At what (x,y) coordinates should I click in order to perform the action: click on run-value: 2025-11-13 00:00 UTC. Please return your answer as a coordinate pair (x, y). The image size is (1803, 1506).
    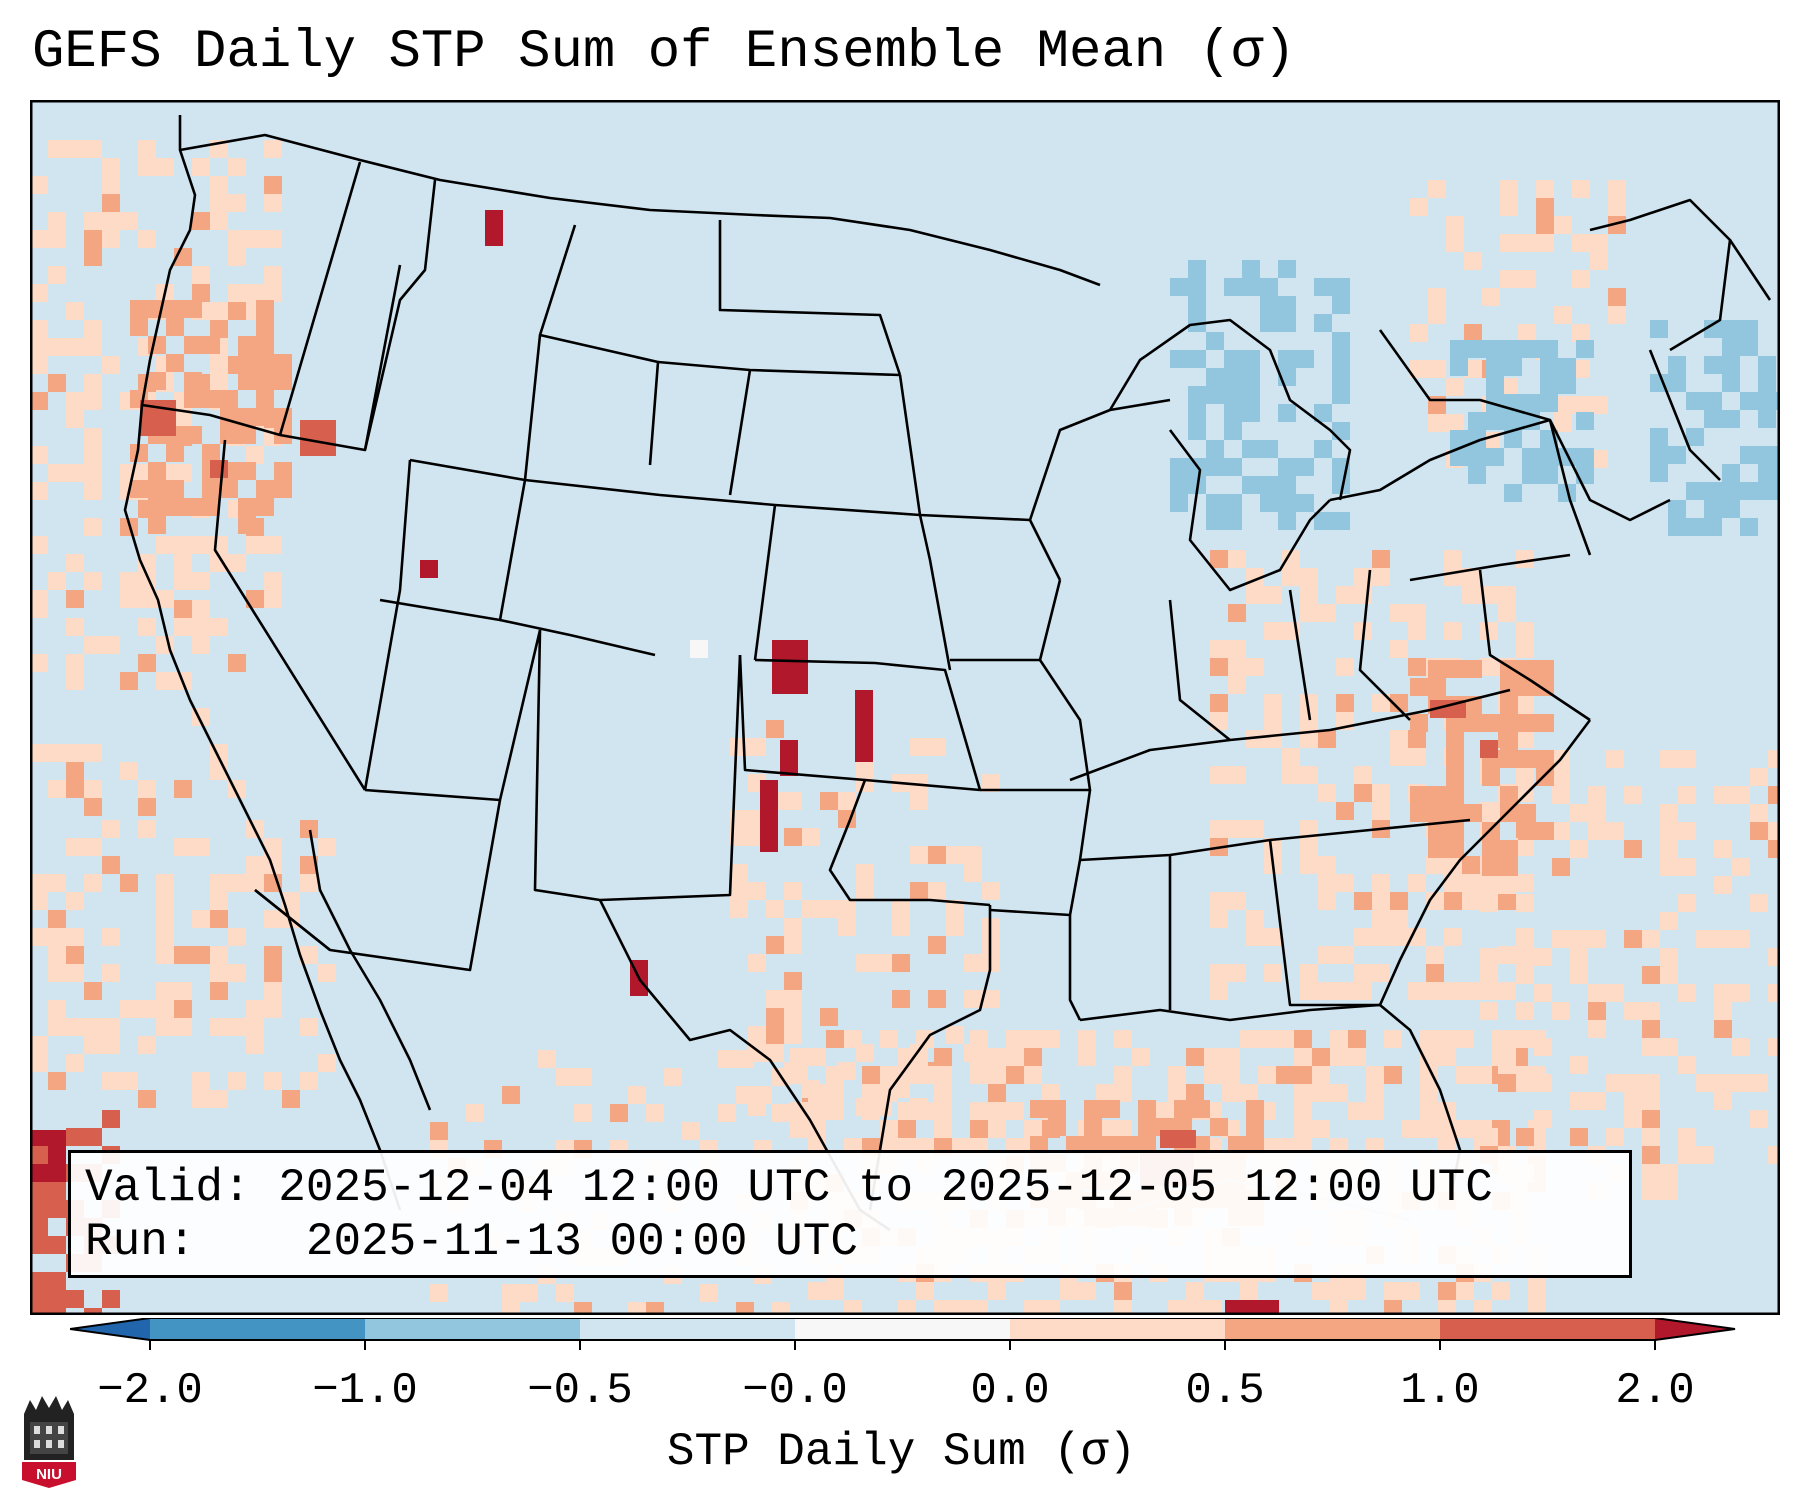
    Looking at the image, I should click on (581, 1242).